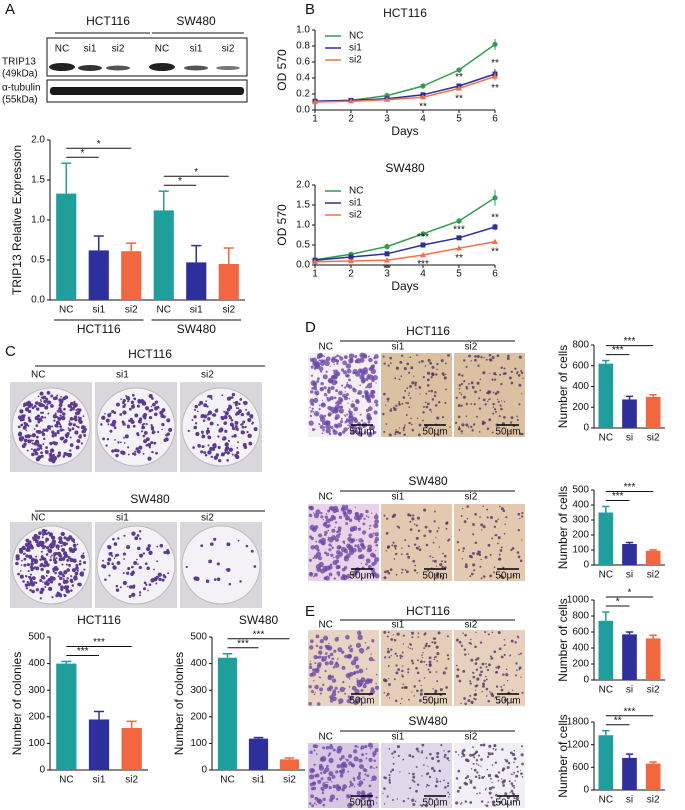 Image resolution: width=685 pixels, height=810 pixels. I want to click on protein-name: α-tubulin, so click(21, 88).